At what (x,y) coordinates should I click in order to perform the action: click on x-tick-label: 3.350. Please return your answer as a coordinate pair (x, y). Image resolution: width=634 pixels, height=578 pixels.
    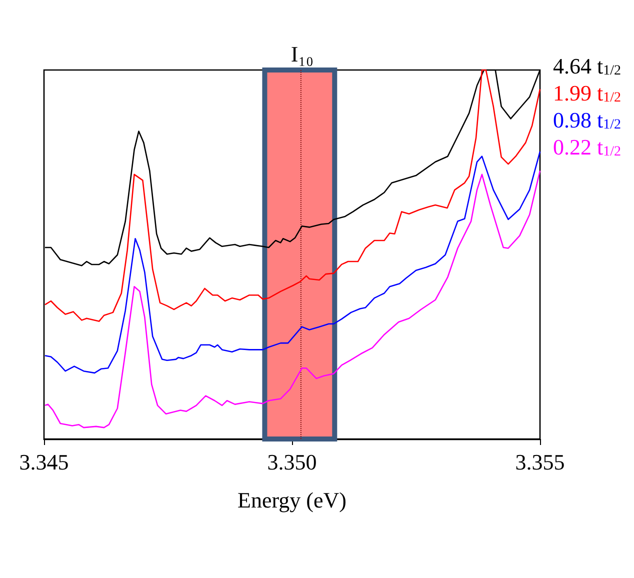
    Looking at the image, I should click on (292, 462).